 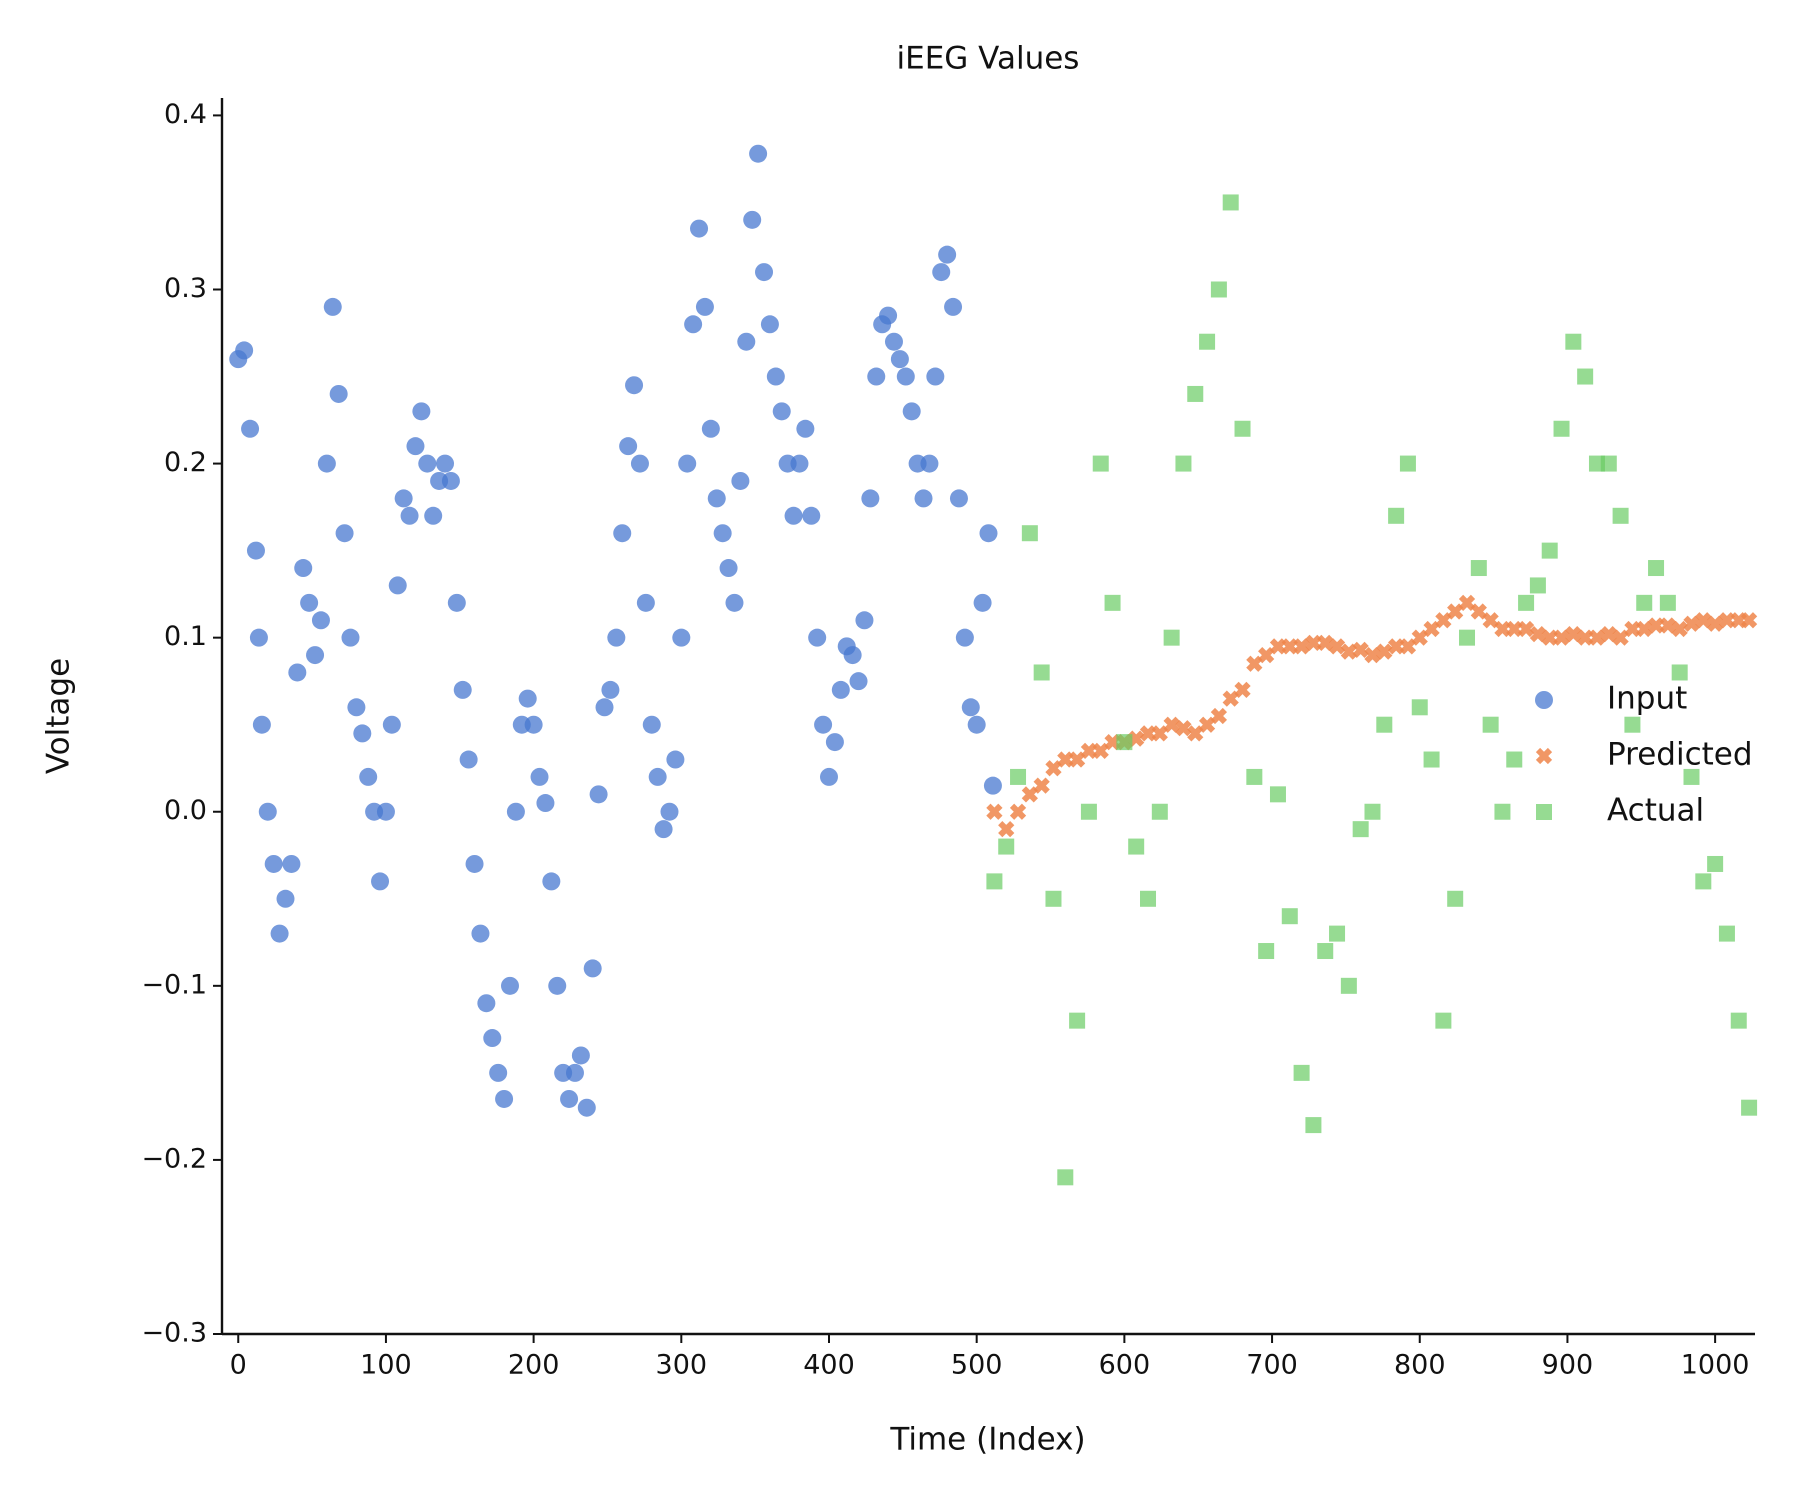 I want to click on y-axis-label: Voltage, so click(x=59, y=716).